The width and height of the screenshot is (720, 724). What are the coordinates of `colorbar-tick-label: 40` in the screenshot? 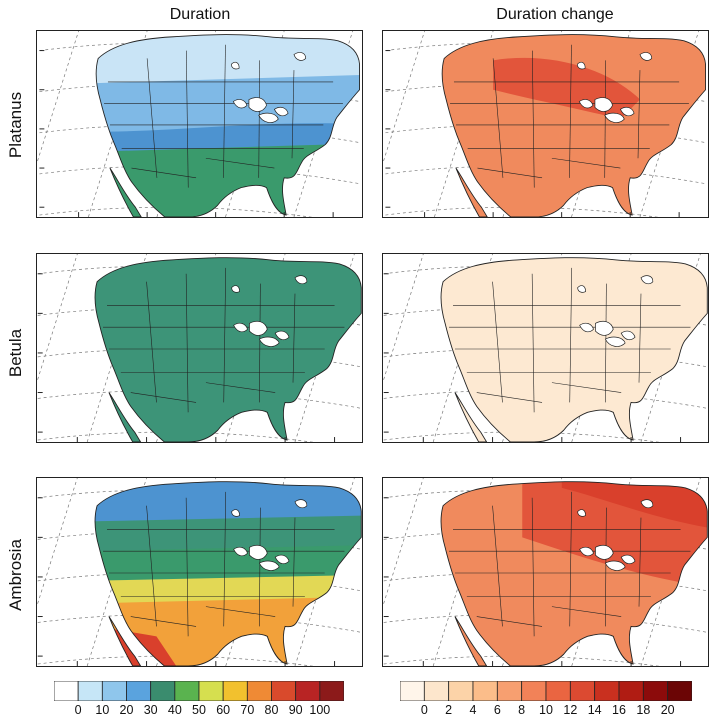 It's located at (174, 710).